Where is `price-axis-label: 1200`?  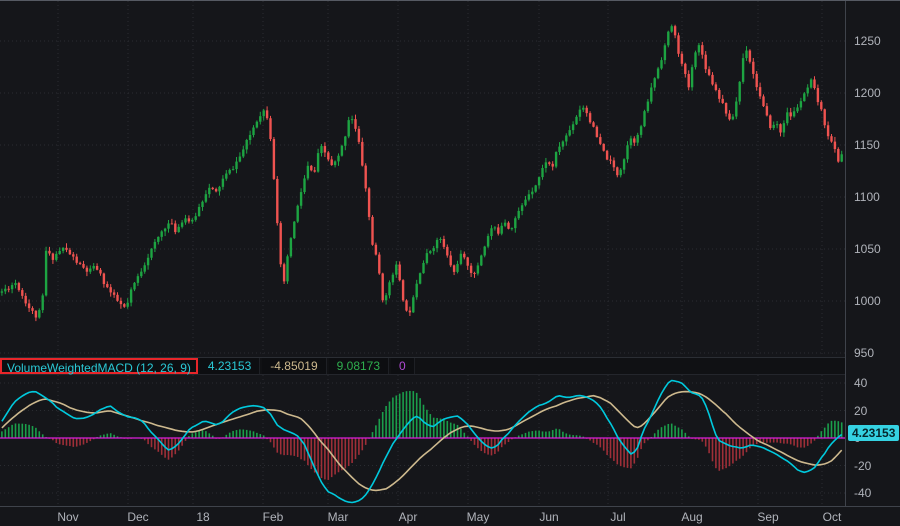
price-axis-label: 1200 is located at coordinates (867, 93).